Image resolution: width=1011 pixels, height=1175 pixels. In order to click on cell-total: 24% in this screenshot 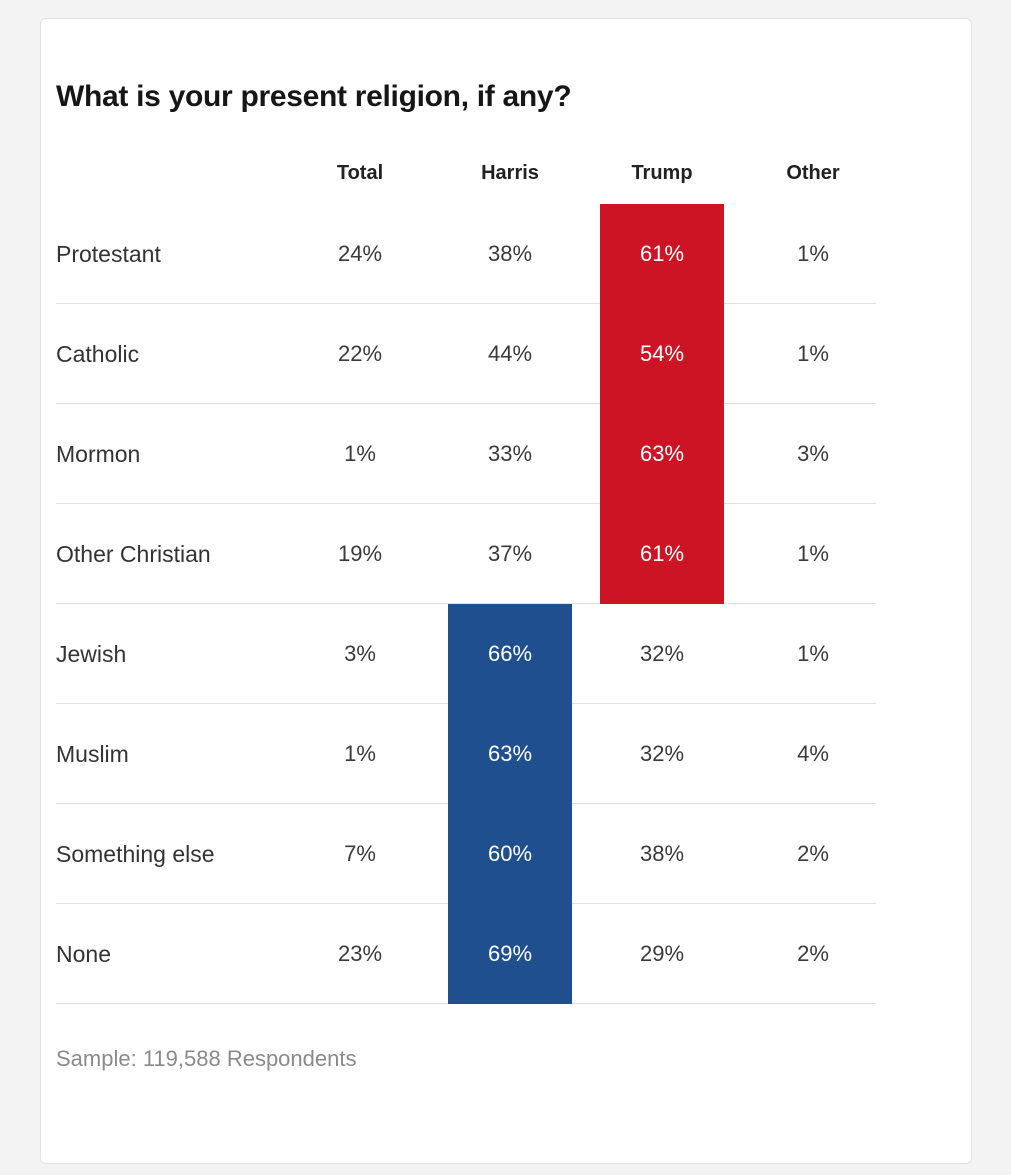, I will do `click(360, 253)`.